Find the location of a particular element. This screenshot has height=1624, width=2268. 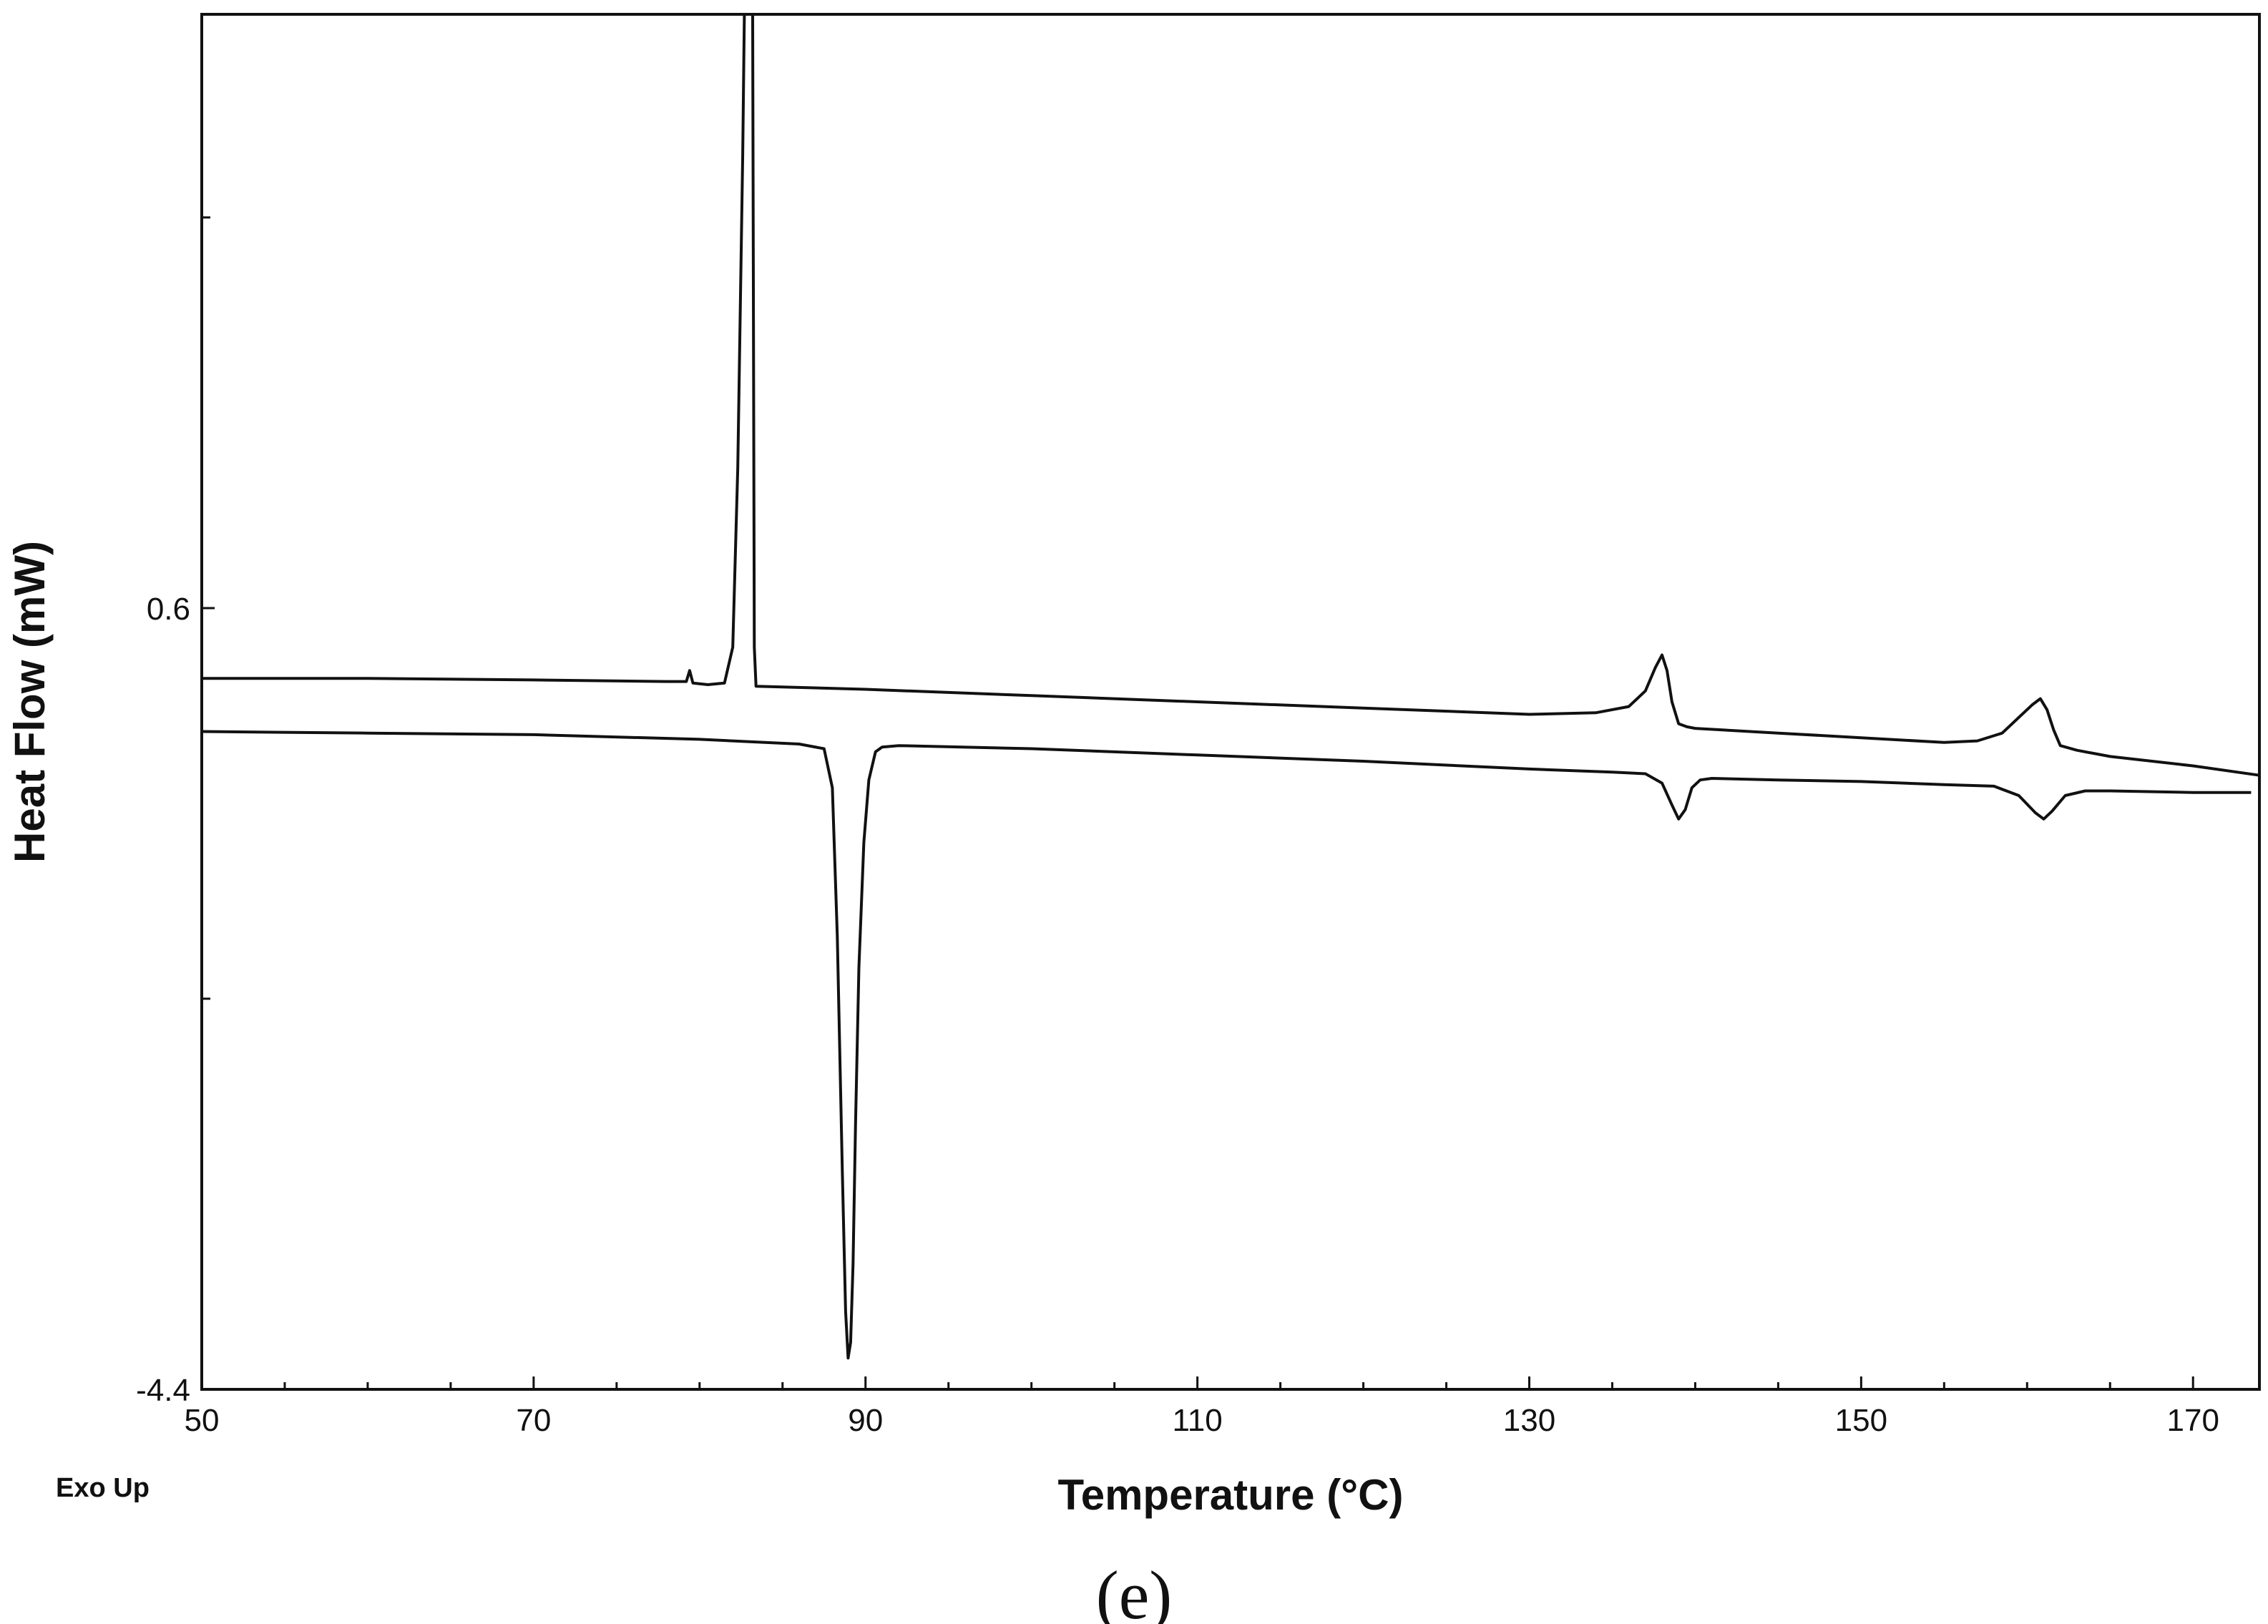

x-axis-title: Temperature (°C) is located at coordinates (1231, 1495).